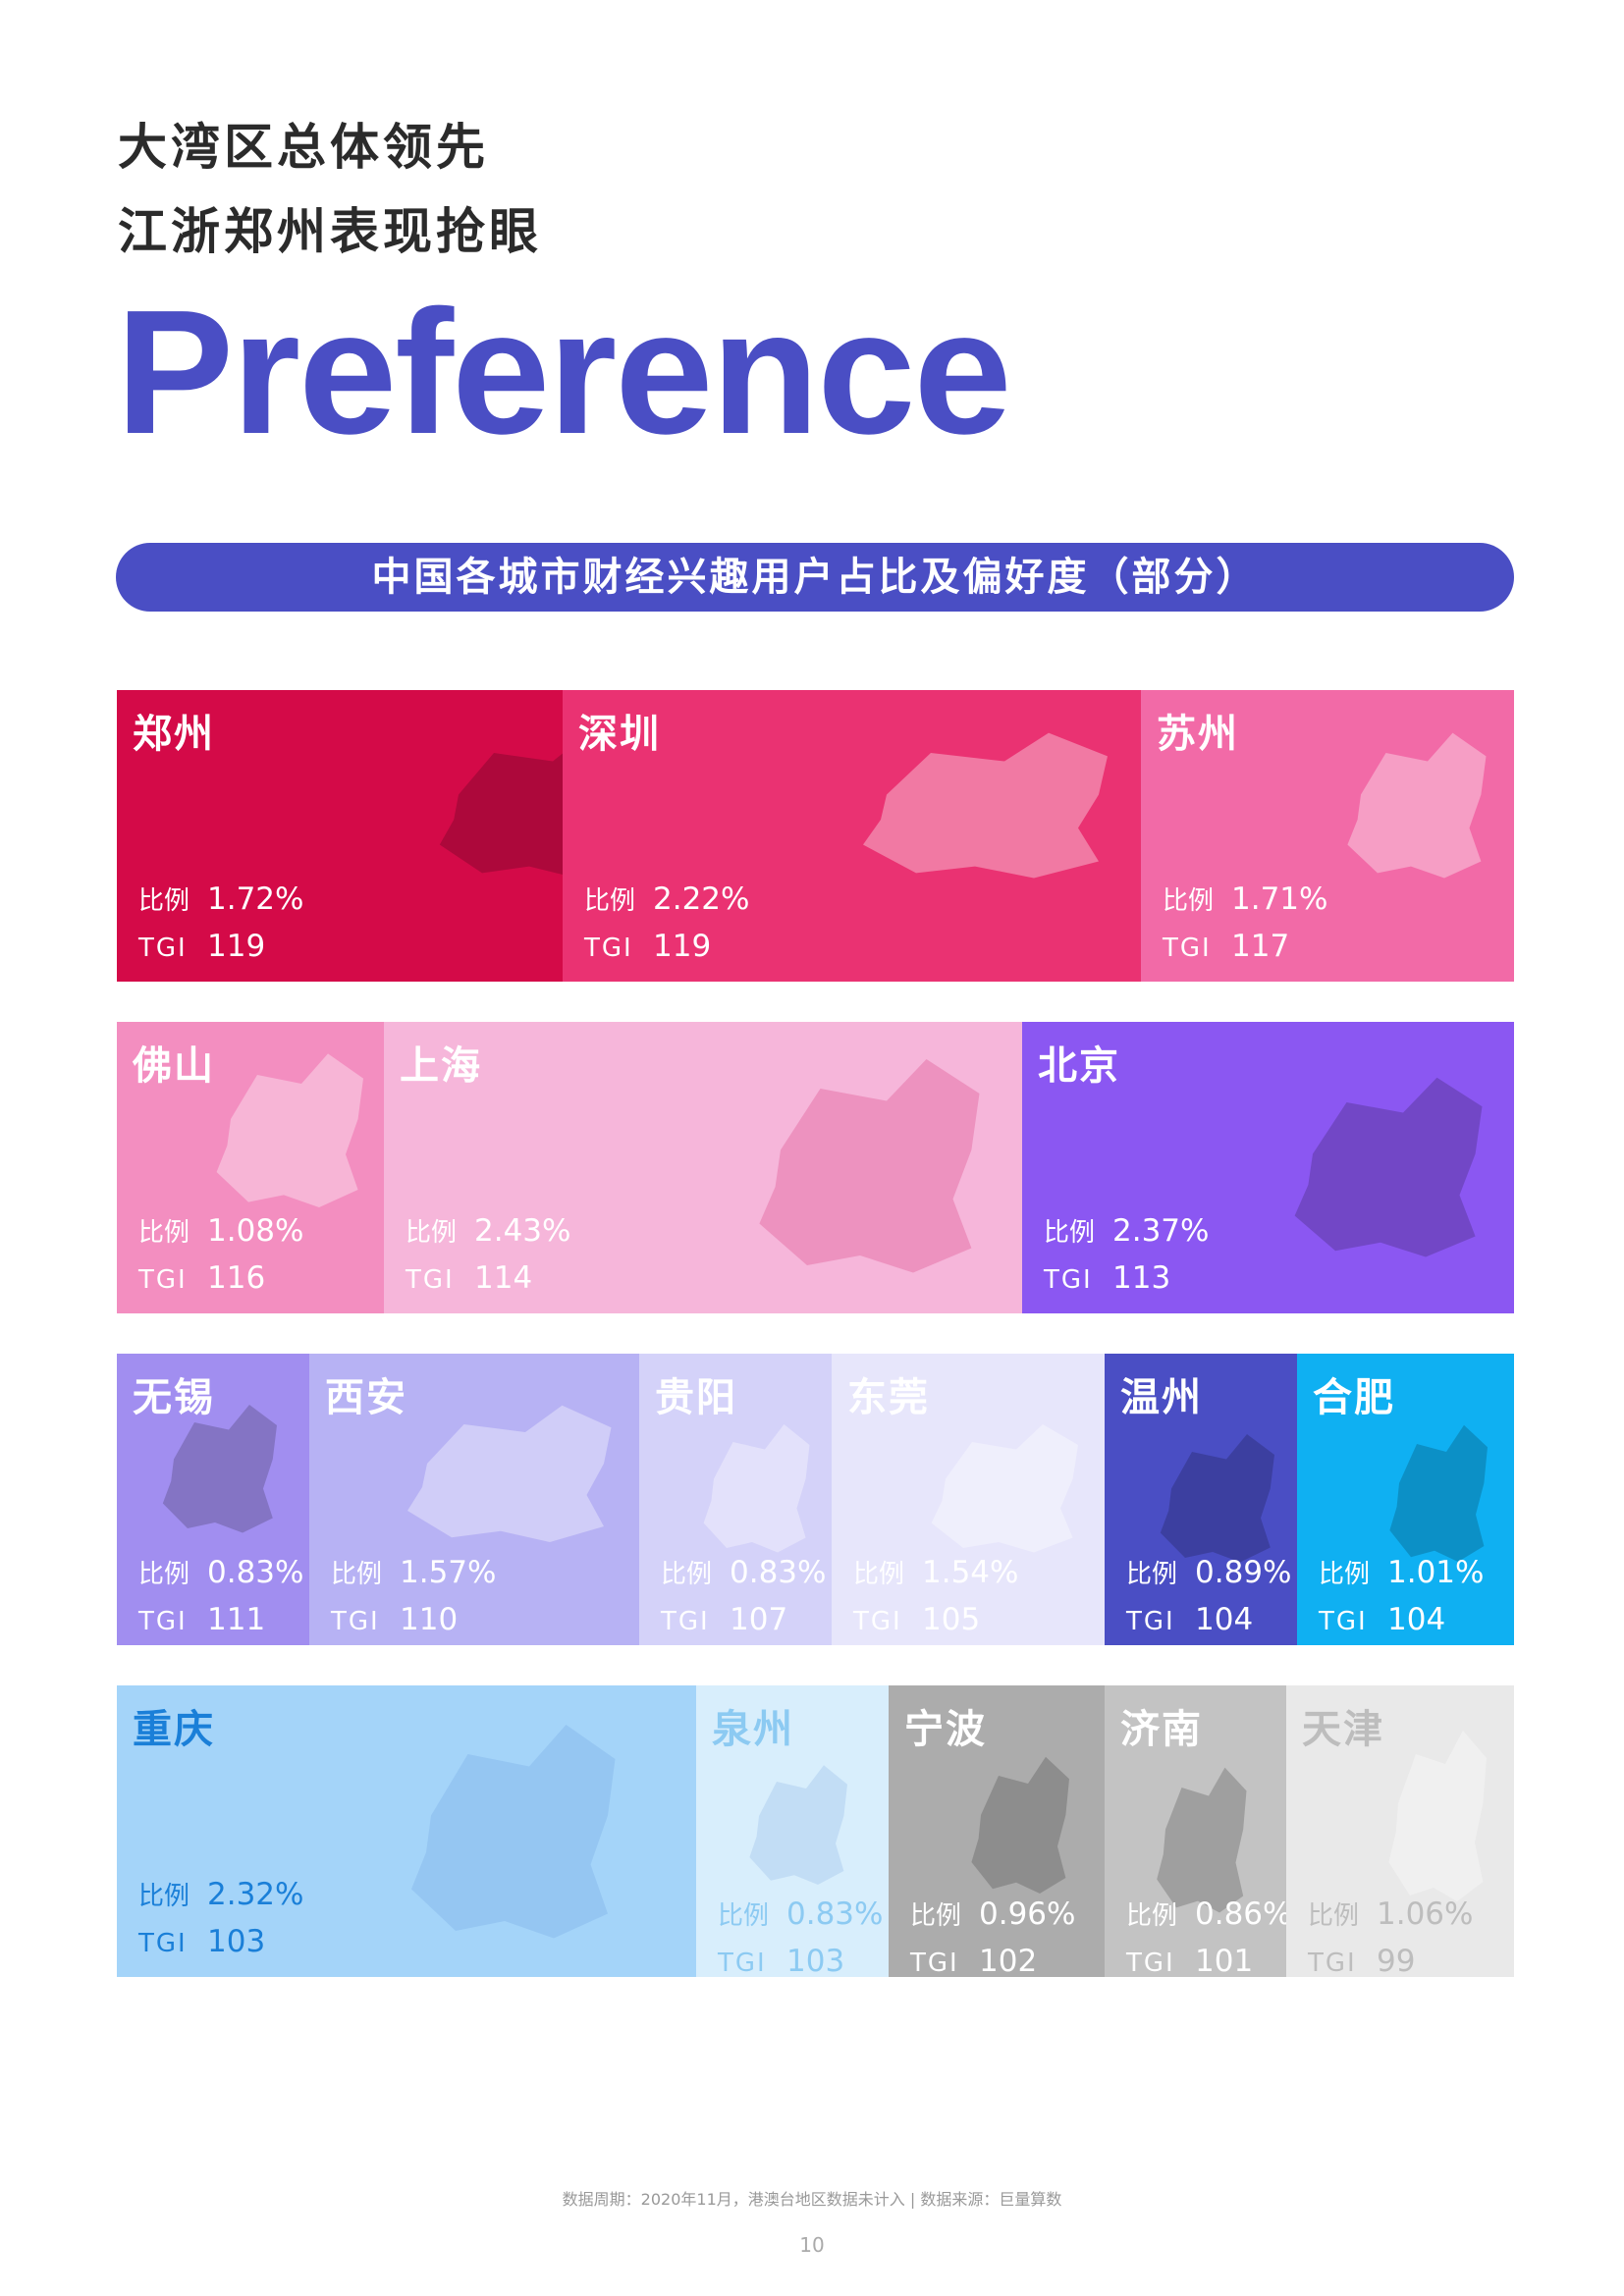 This screenshot has width=1624, height=2296. I want to click on city-stats: 比例 1.54% TGI 105, so click(935, 1597).